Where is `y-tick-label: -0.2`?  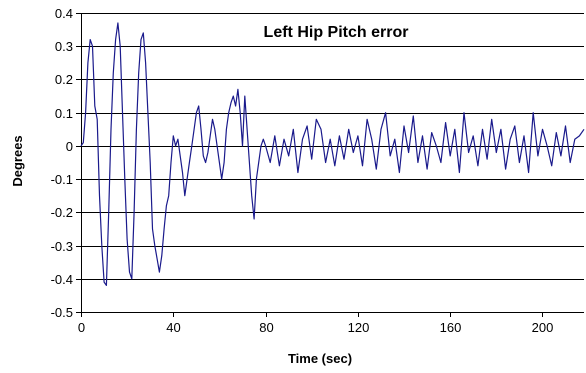 y-tick-label: -0.2 is located at coordinates (62, 212).